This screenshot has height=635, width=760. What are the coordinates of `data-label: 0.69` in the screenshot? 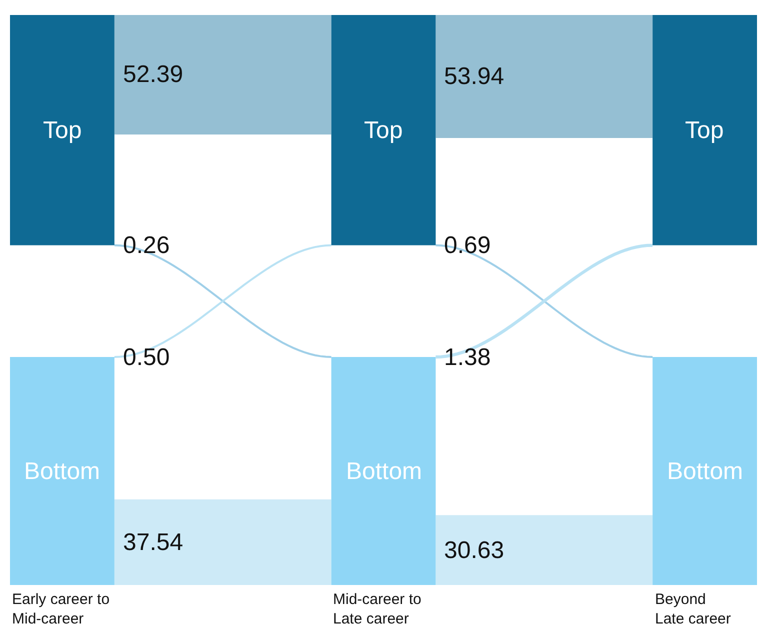 It's located at (467, 245).